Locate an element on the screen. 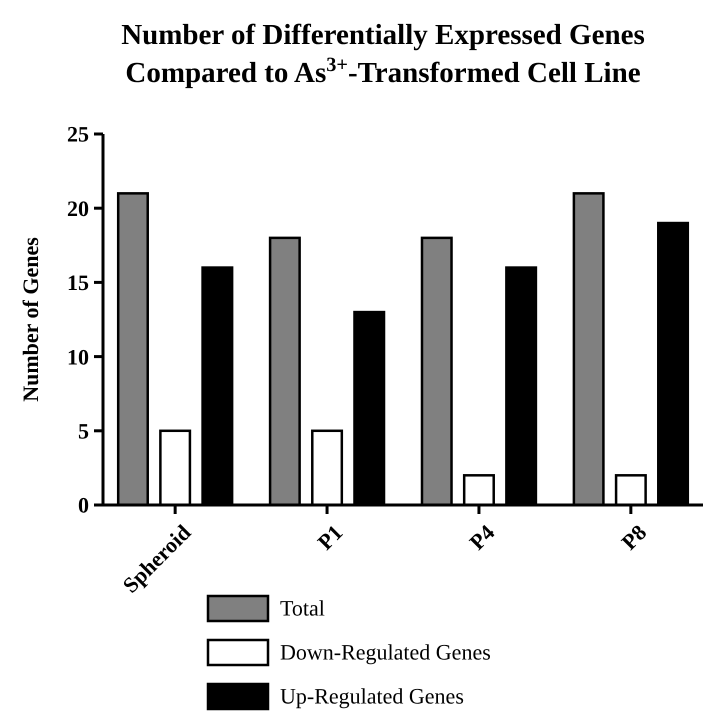 The width and height of the screenshot is (710, 721). y-tick-label: 25 is located at coordinates (78, 134).